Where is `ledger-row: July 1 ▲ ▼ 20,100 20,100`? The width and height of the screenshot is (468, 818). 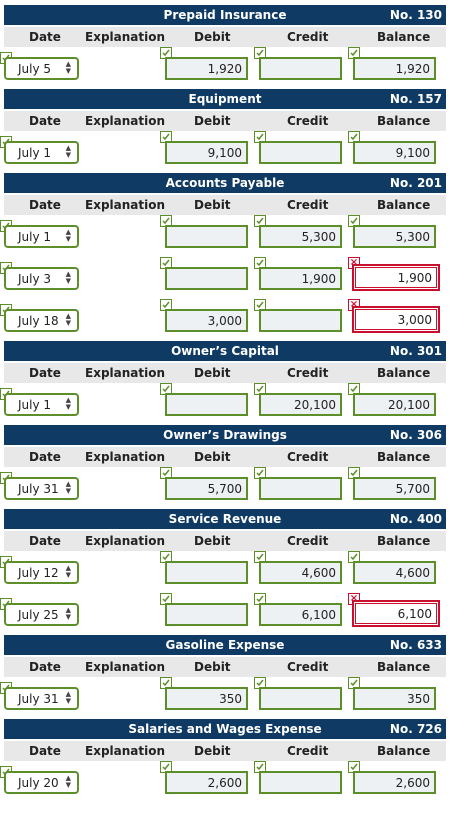
ledger-row: July 1 ▲ ▼ 20,100 20,100 is located at coordinates (234, 403).